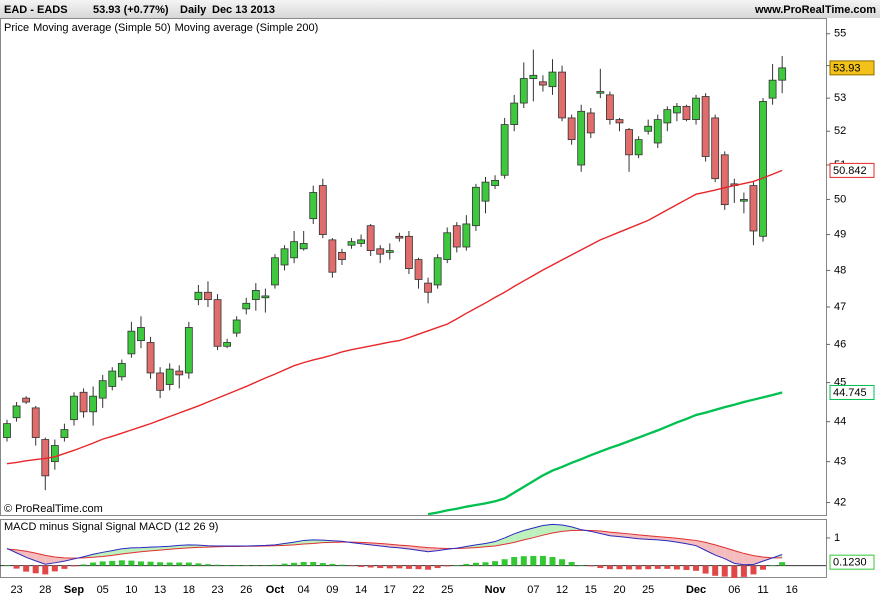 The width and height of the screenshot is (880, 600). Describe the element at coordinates (440, 9) in the screenshot. I see `header-bar` at that location.